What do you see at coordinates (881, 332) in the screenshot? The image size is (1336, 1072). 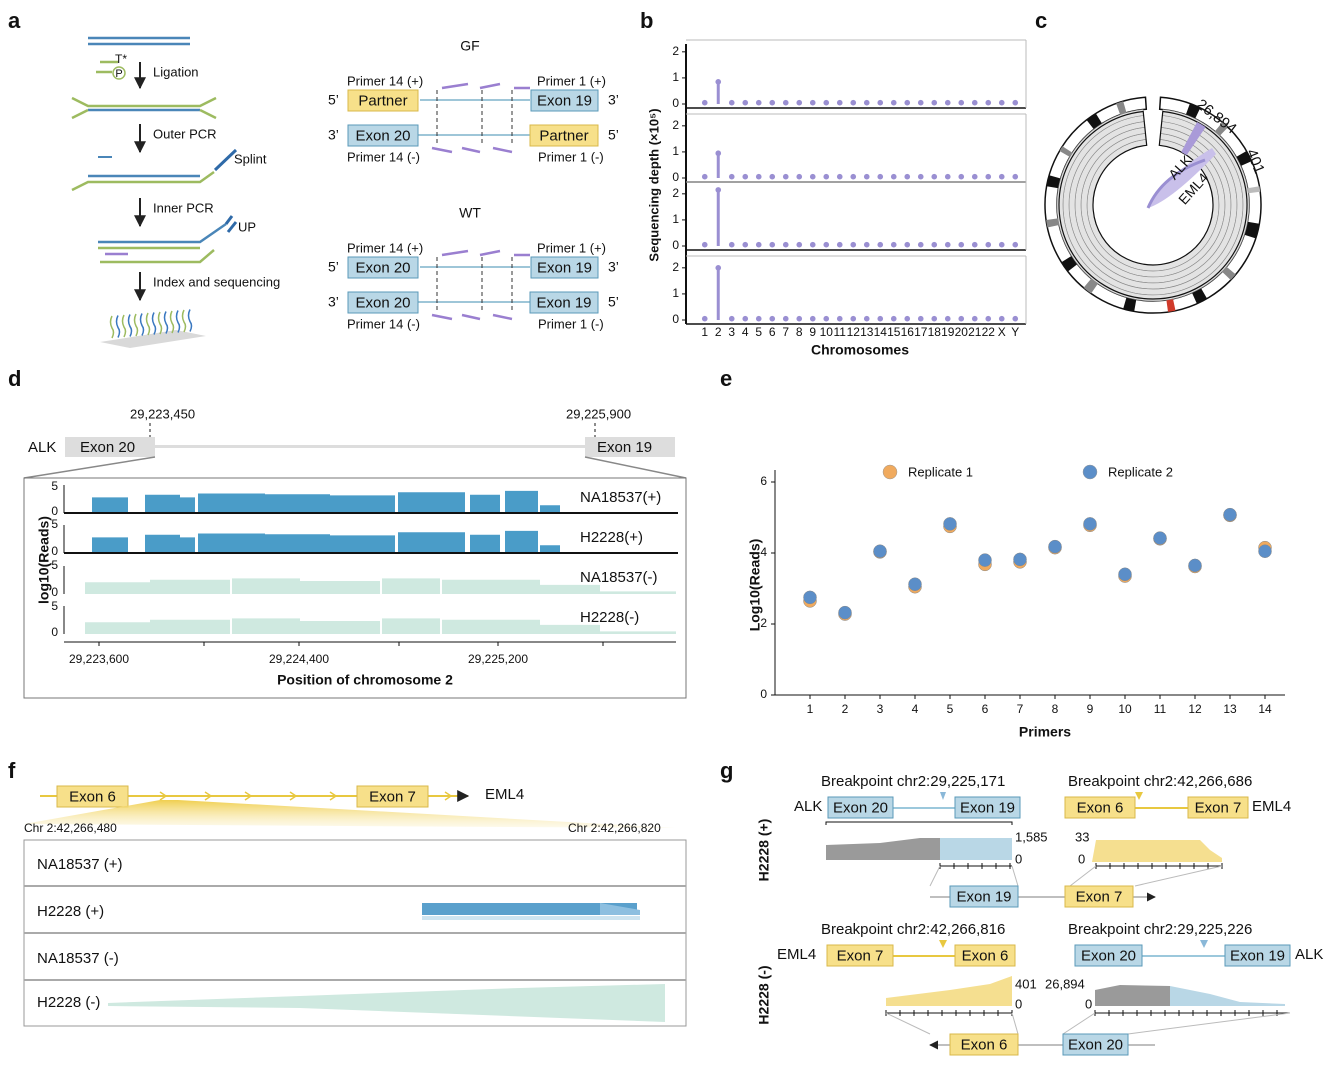 I see `x-tick-label: 14` at bounding box center [881, 332].